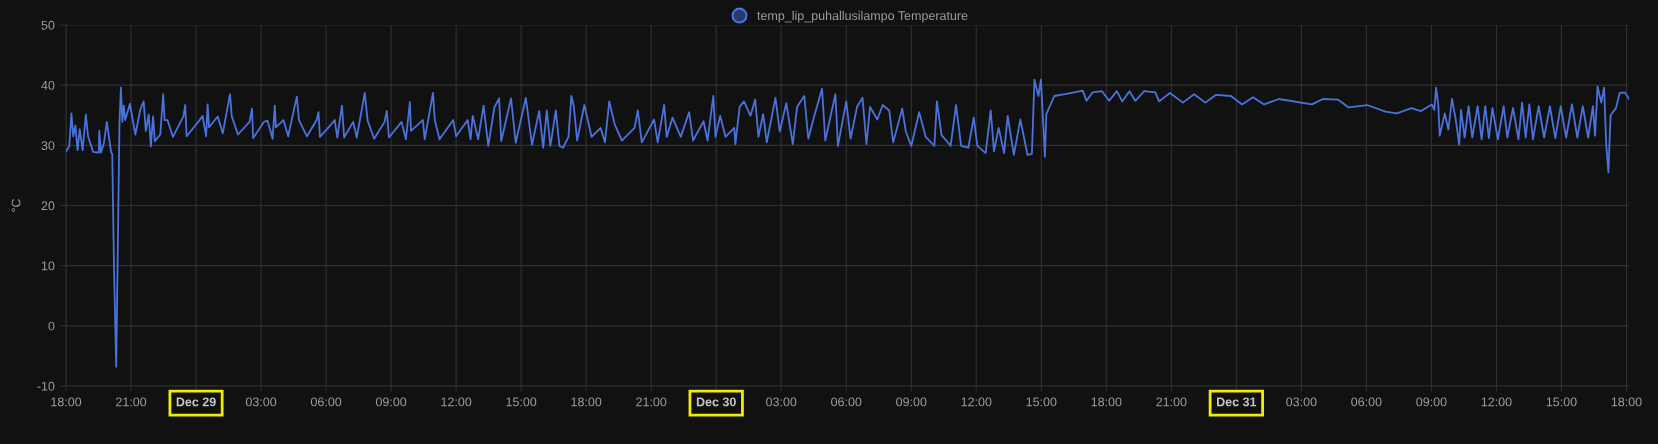 Image resolution: width=1658 pixels, height=444 pixels. Describe the element at coordinates (862, 16) in the screenshot. I see `legend-label: temp_lip_puhallusilampo Temperature` at that location.